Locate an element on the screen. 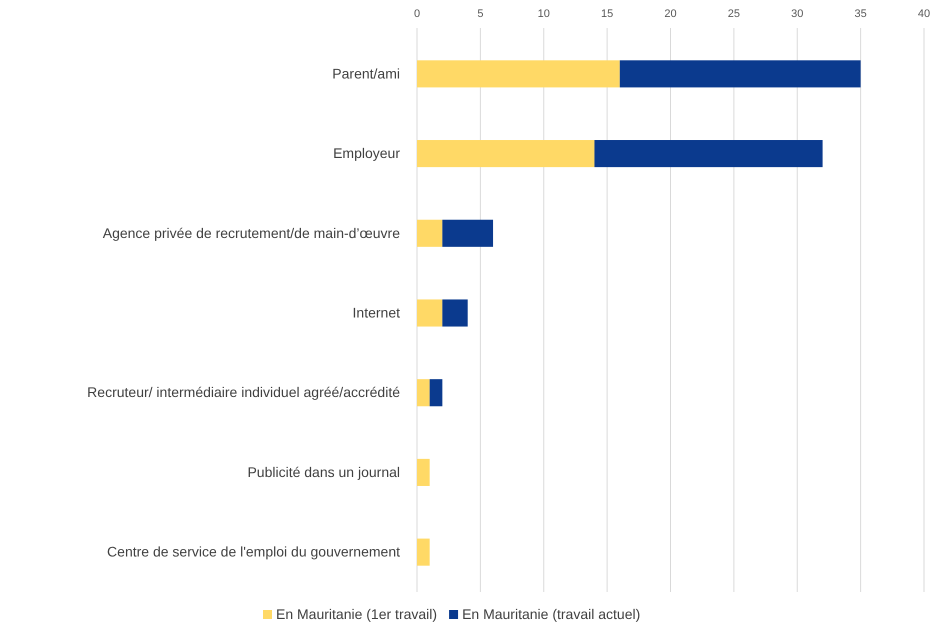  y-tick-label: Centre de service de l'emploi du gouvernement is located at coordinates (253, 552).